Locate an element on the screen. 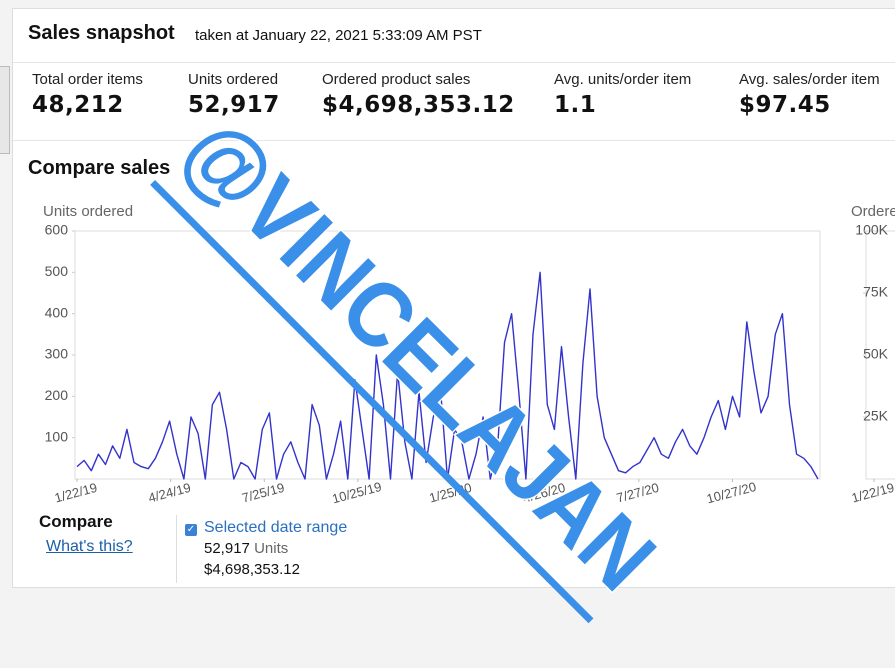 The height and width of the screenshot is (668, 895). x-tick-label: 10/27/20 is located at coordinates (731, 493).